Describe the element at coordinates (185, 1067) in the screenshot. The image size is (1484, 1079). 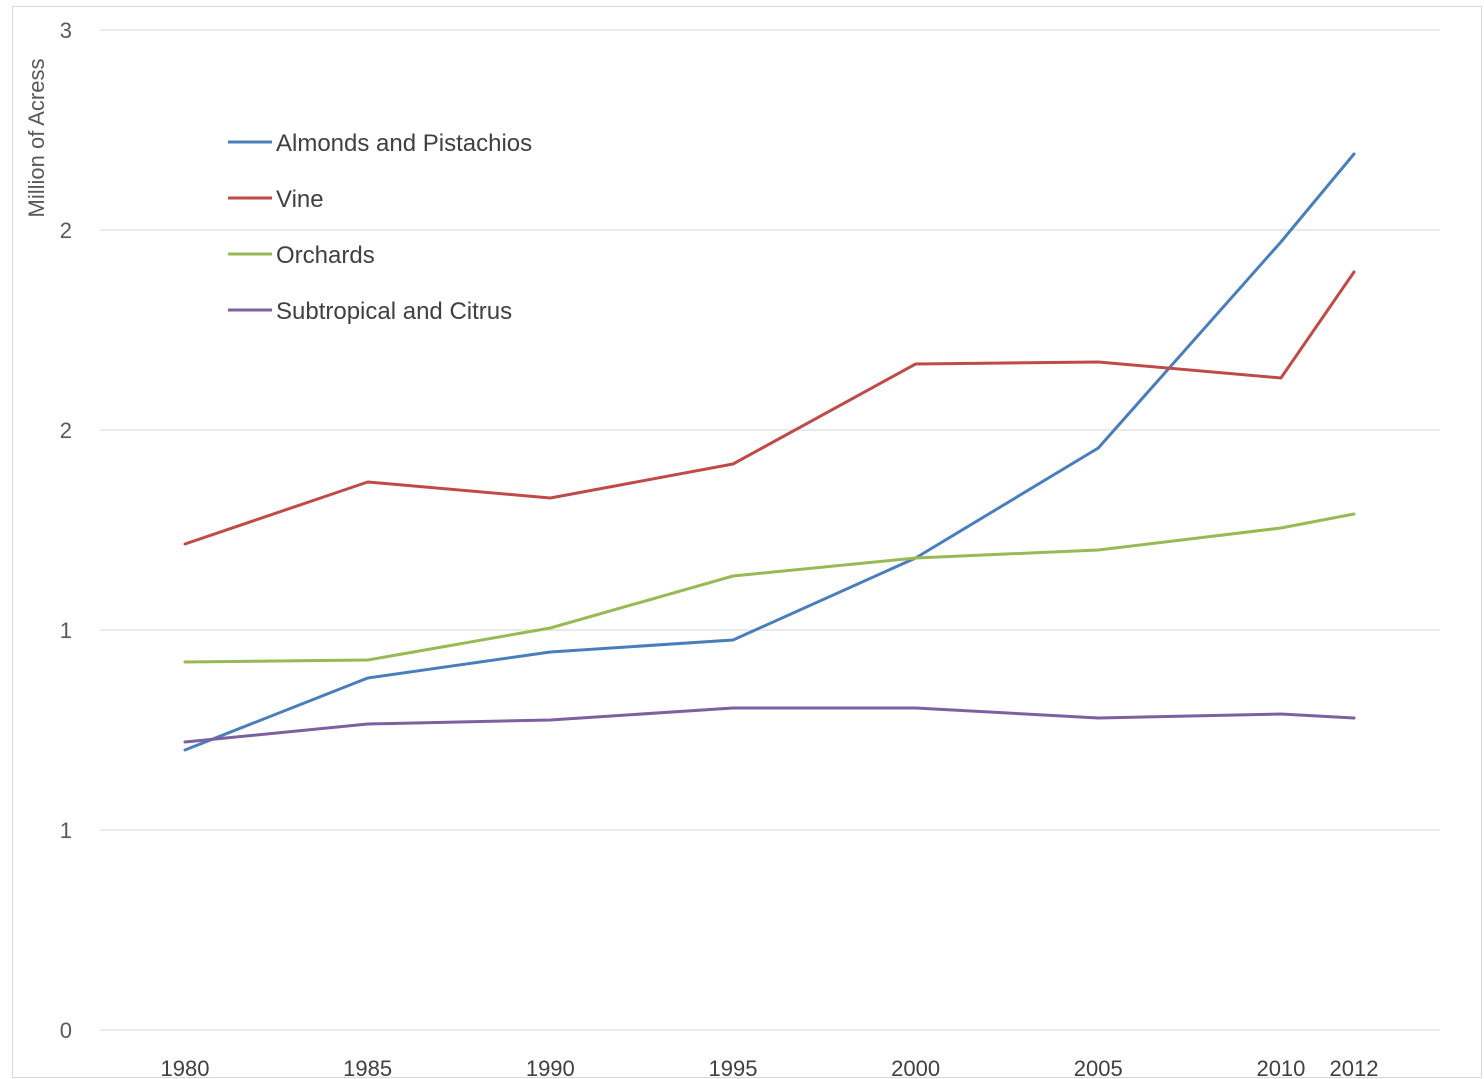
I see `x-tick-label: 1980` at that location.